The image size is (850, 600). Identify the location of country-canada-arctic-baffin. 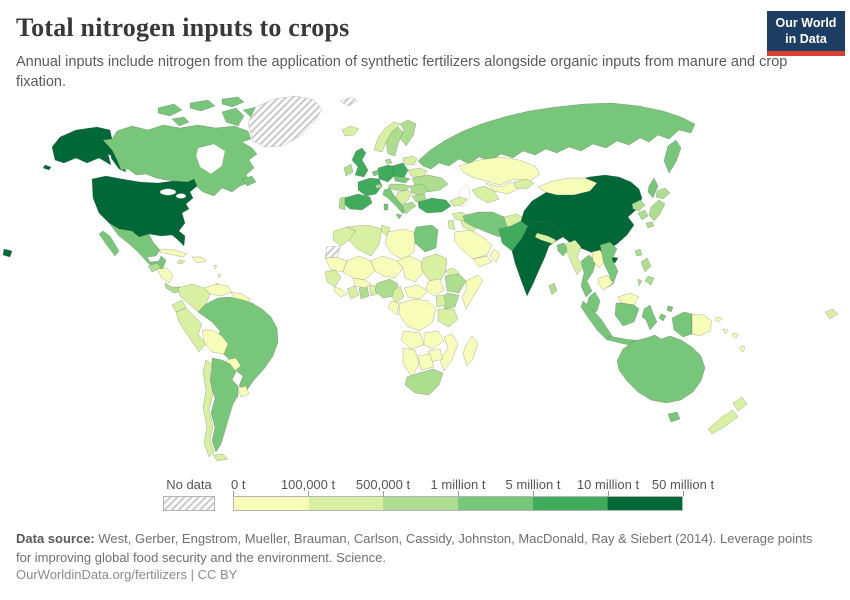
(233, 117).